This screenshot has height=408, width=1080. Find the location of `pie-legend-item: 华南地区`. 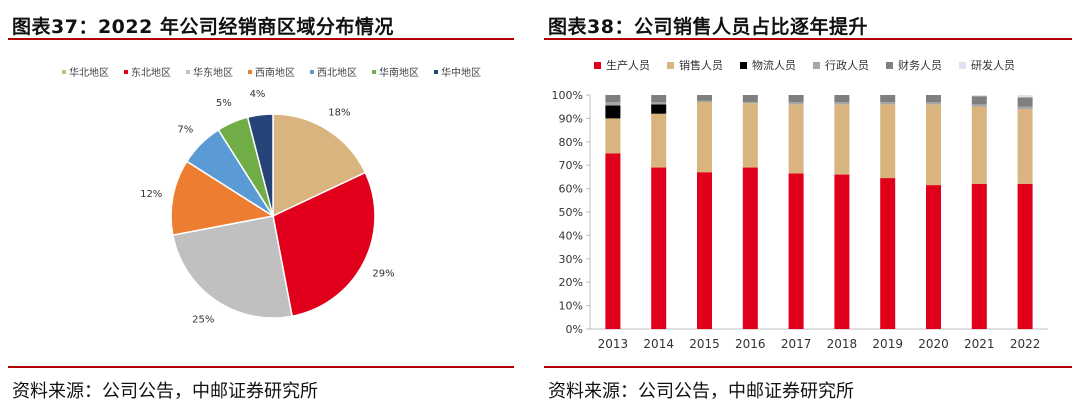

pie-legend-item: 华南地区 is located at coordinates (395, 72).